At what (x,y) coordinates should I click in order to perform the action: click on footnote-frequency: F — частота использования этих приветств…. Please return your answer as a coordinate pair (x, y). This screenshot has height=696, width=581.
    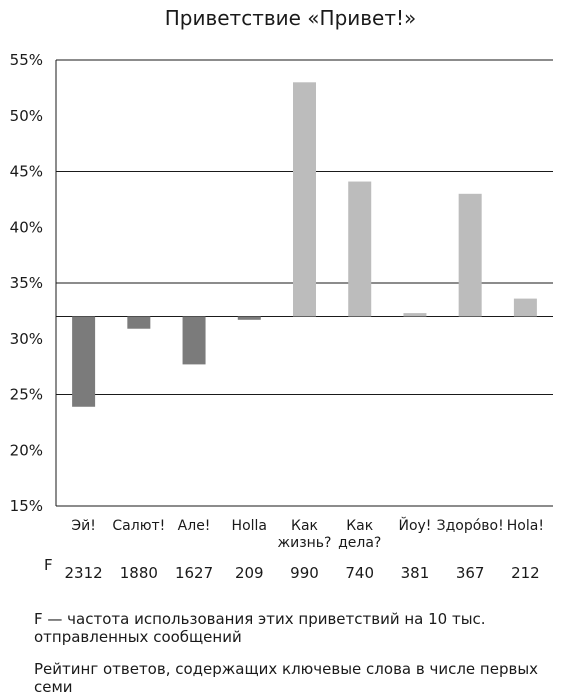
    Looking at the image, I should click on (260, 628).